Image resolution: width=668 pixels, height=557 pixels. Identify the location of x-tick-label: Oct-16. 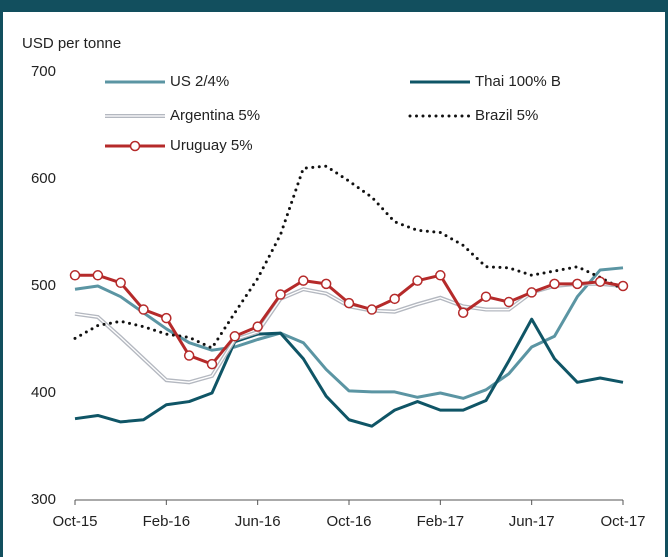
(348, 521).